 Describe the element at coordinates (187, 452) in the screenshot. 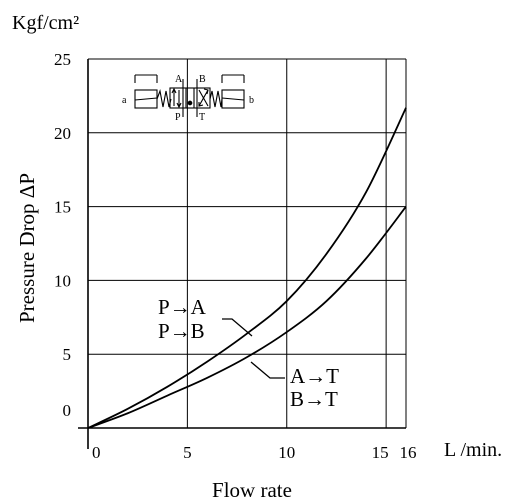

I see `x-tick-label-5: 5` at that location.